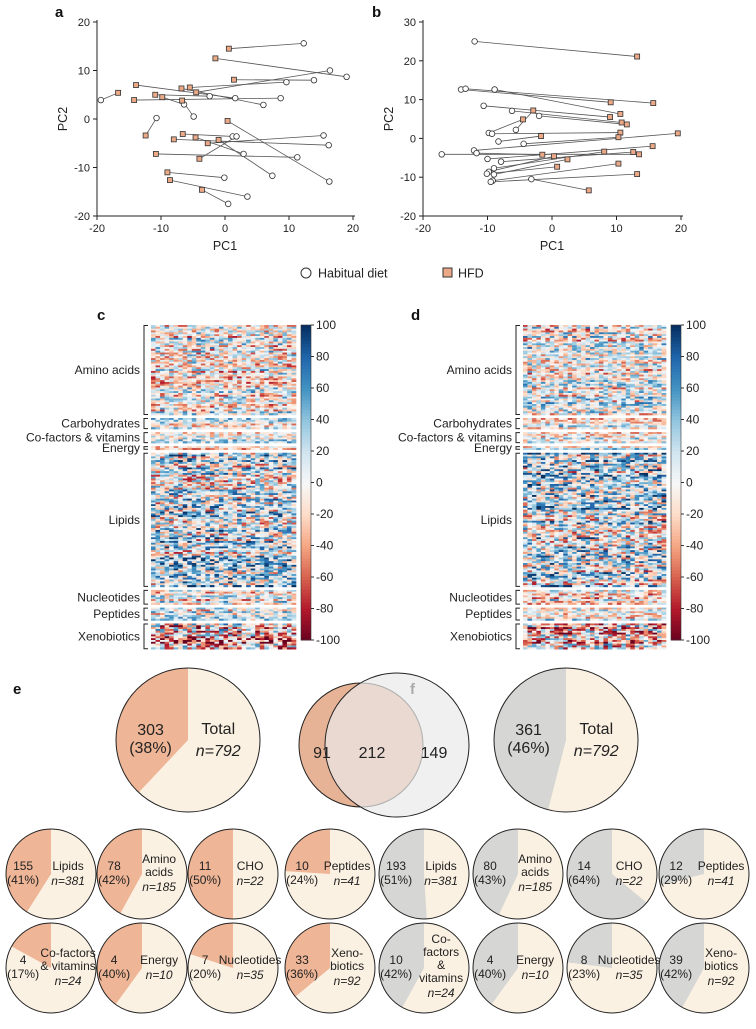  I want to click on y-tick-label: 30, so click(410, 23).